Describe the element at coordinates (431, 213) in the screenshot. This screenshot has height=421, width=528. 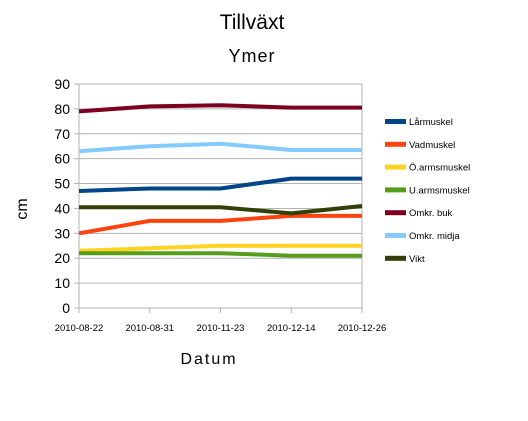
I see `legend-label: Omkr. buk` at that location.